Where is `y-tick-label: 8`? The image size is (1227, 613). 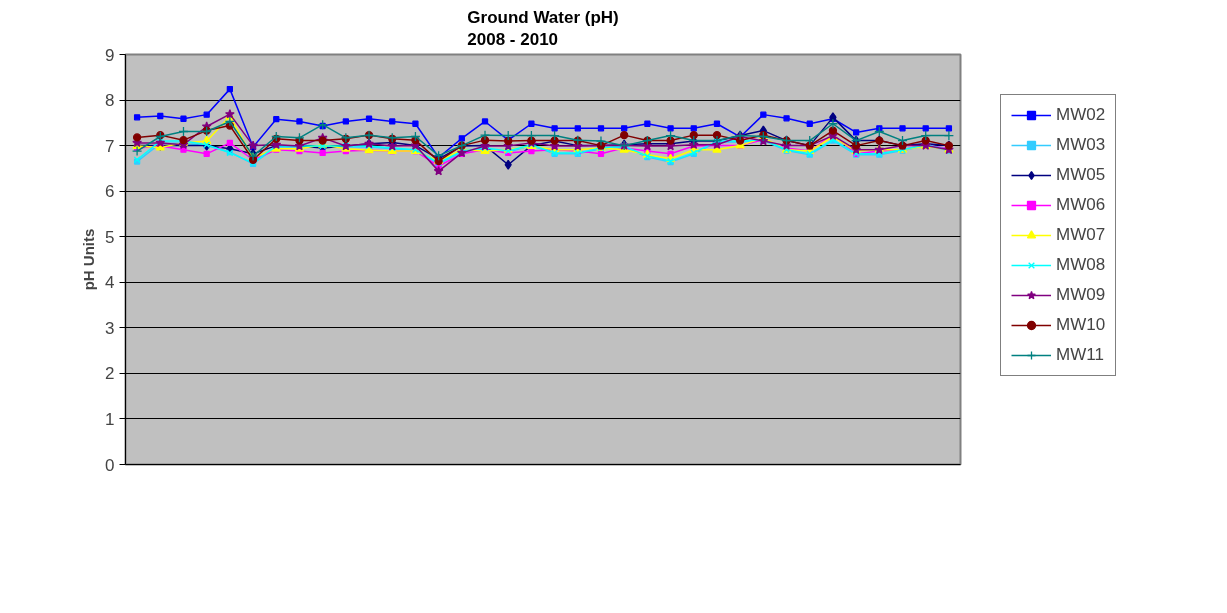 y-tick-label: 8 is located at coordinates (110, 101).